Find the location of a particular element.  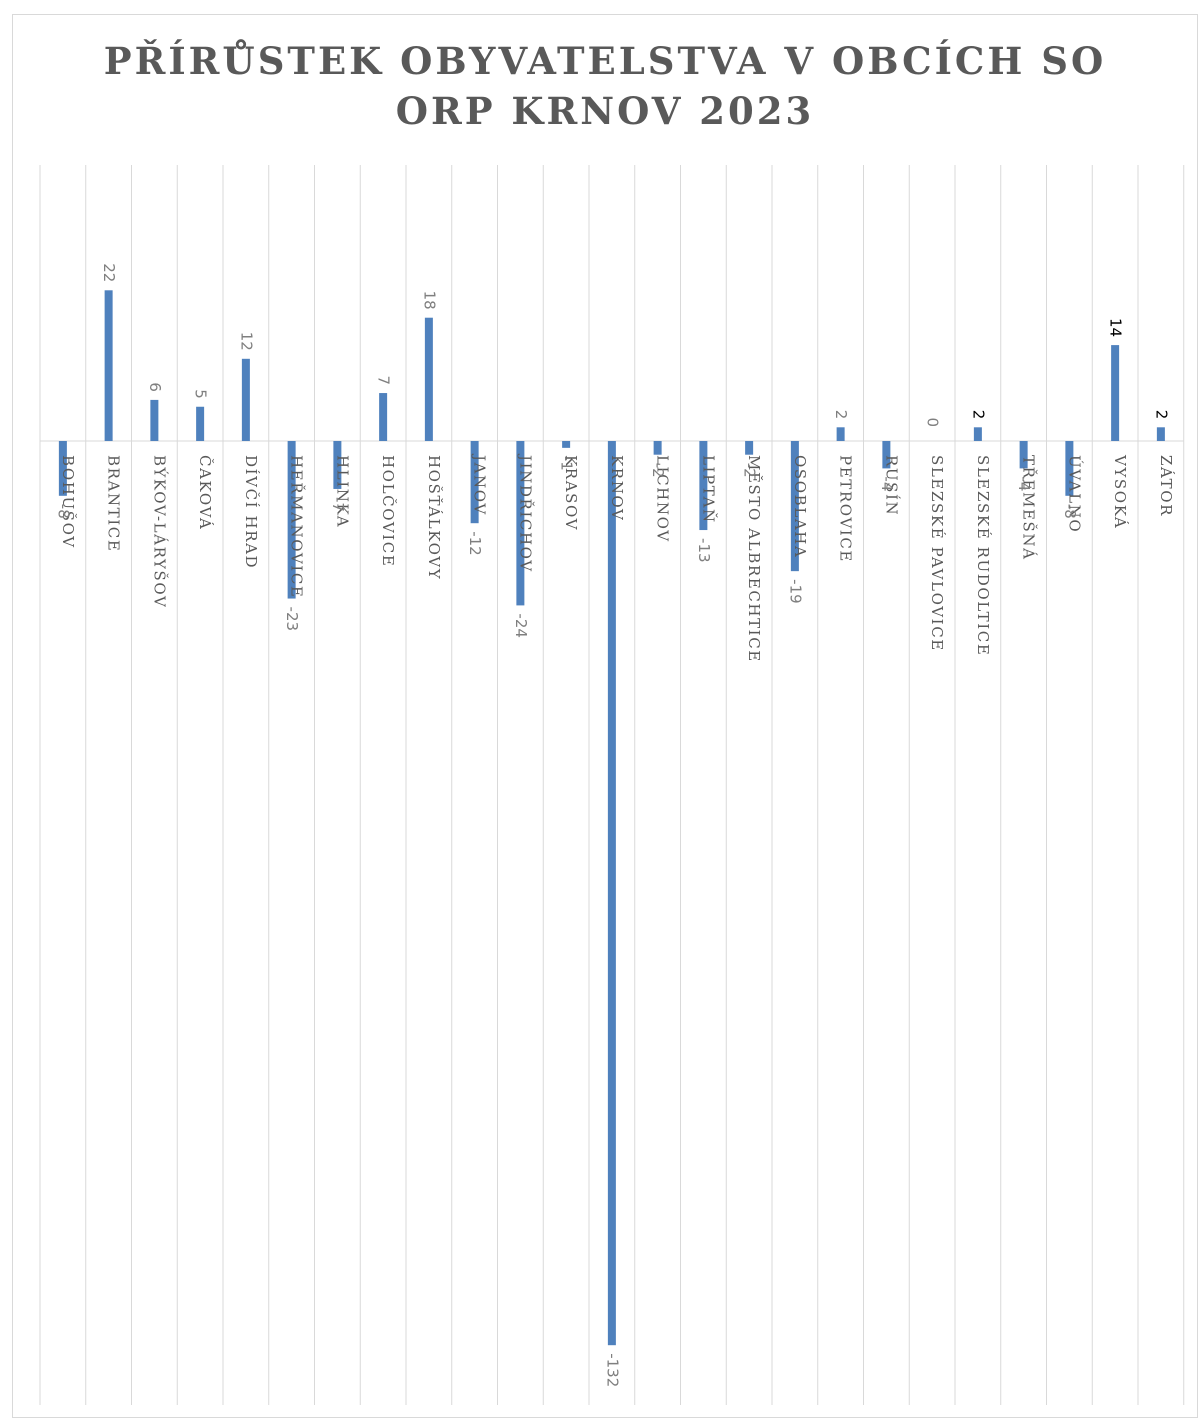

data-label: 5 is located at coordinates (201, 394).